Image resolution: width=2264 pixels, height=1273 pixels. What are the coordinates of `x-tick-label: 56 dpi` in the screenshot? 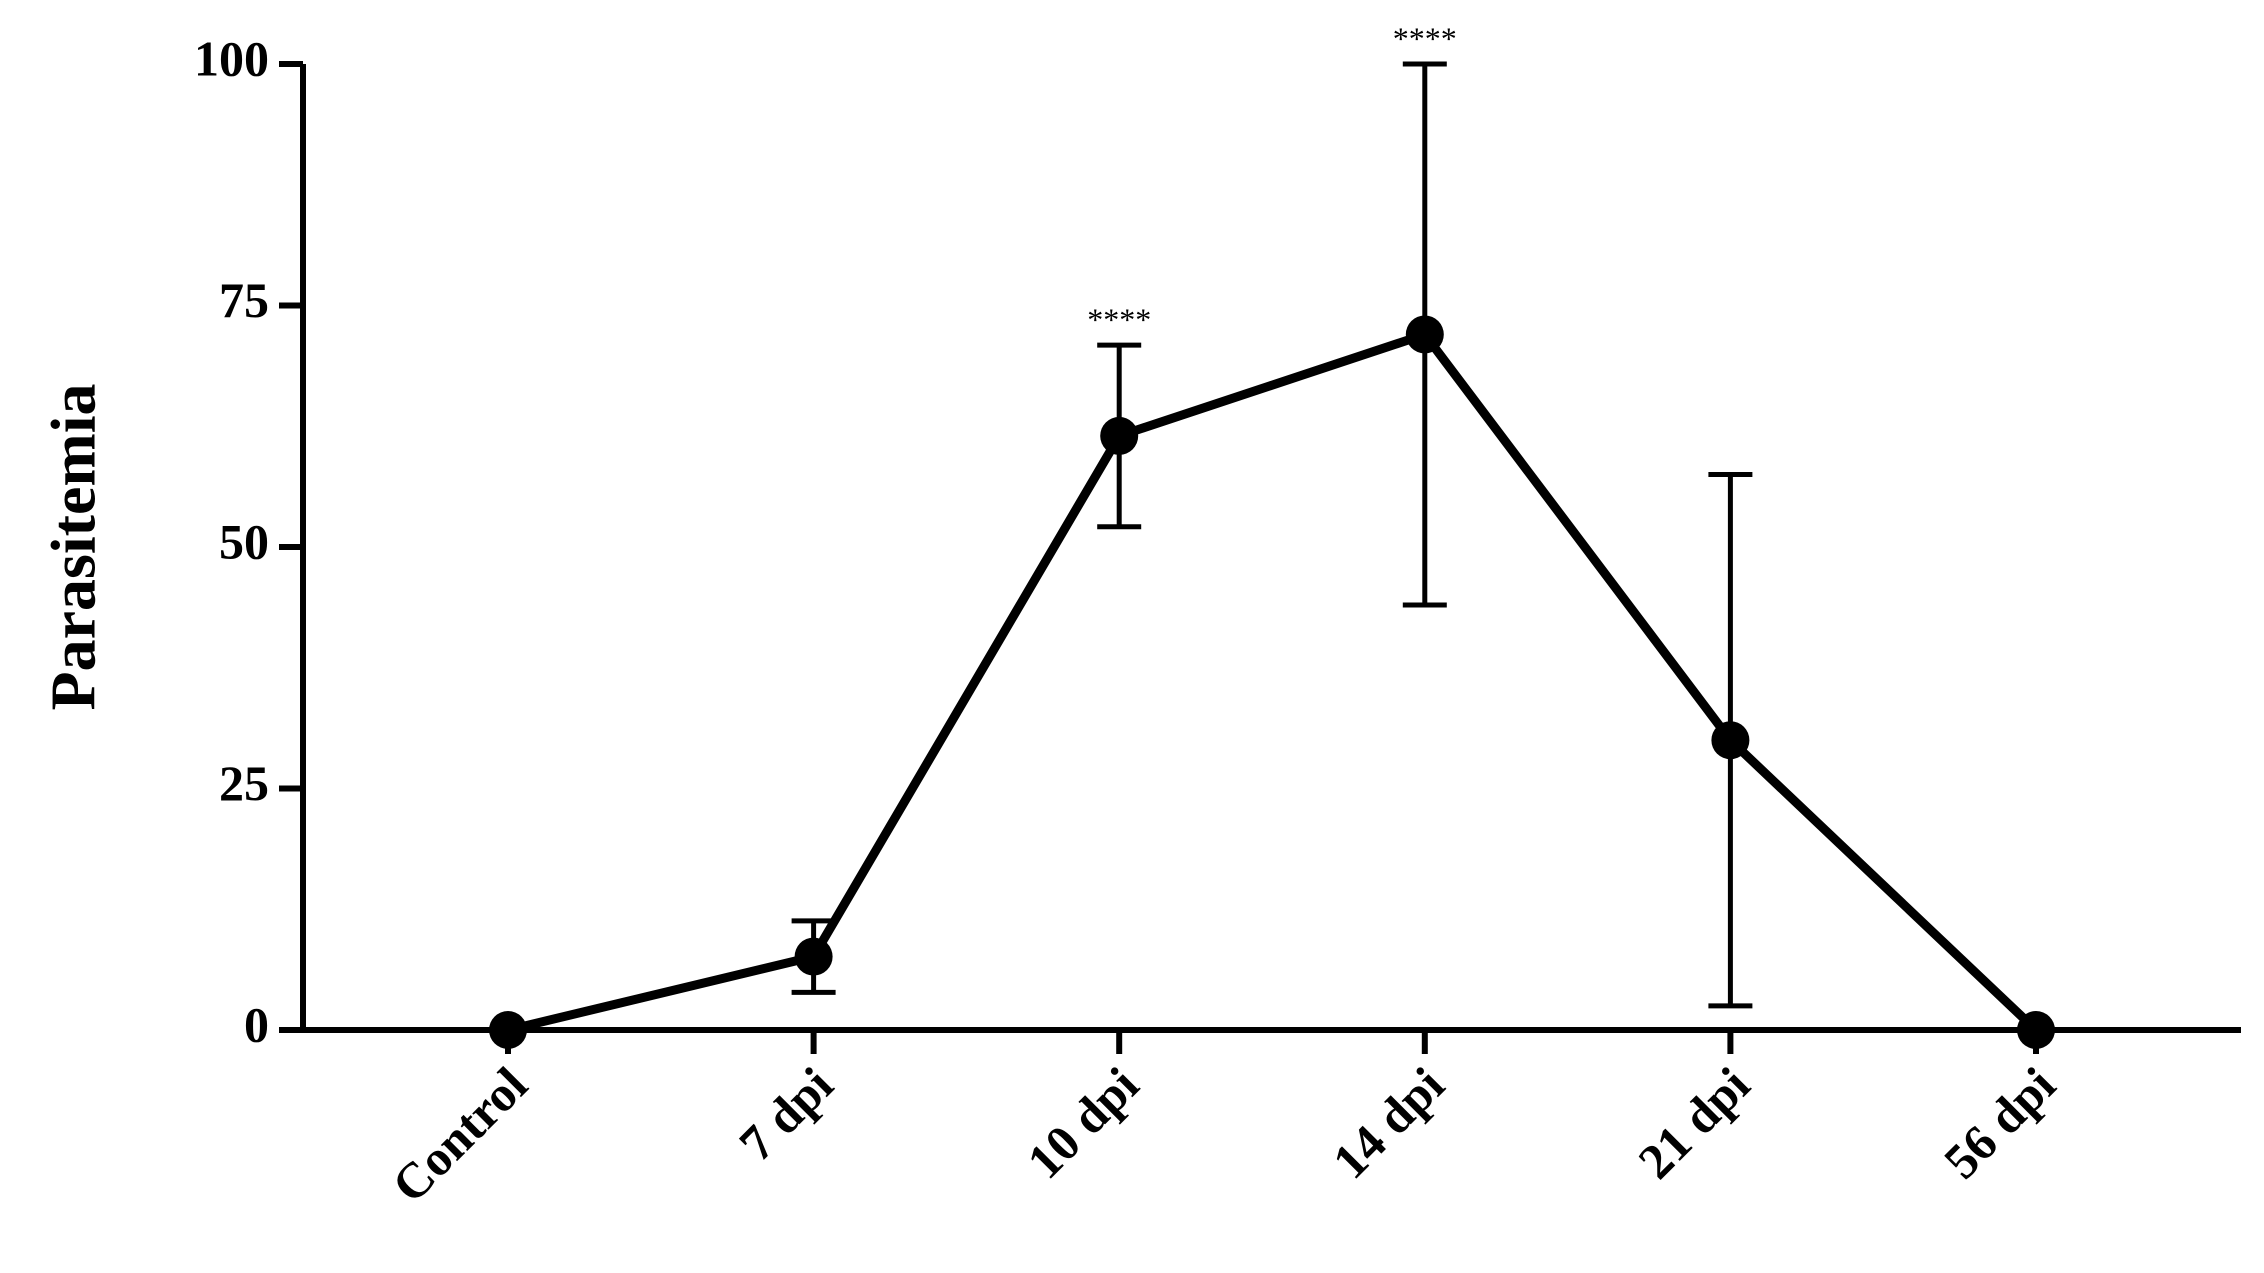 It's located at (1999, 1122).